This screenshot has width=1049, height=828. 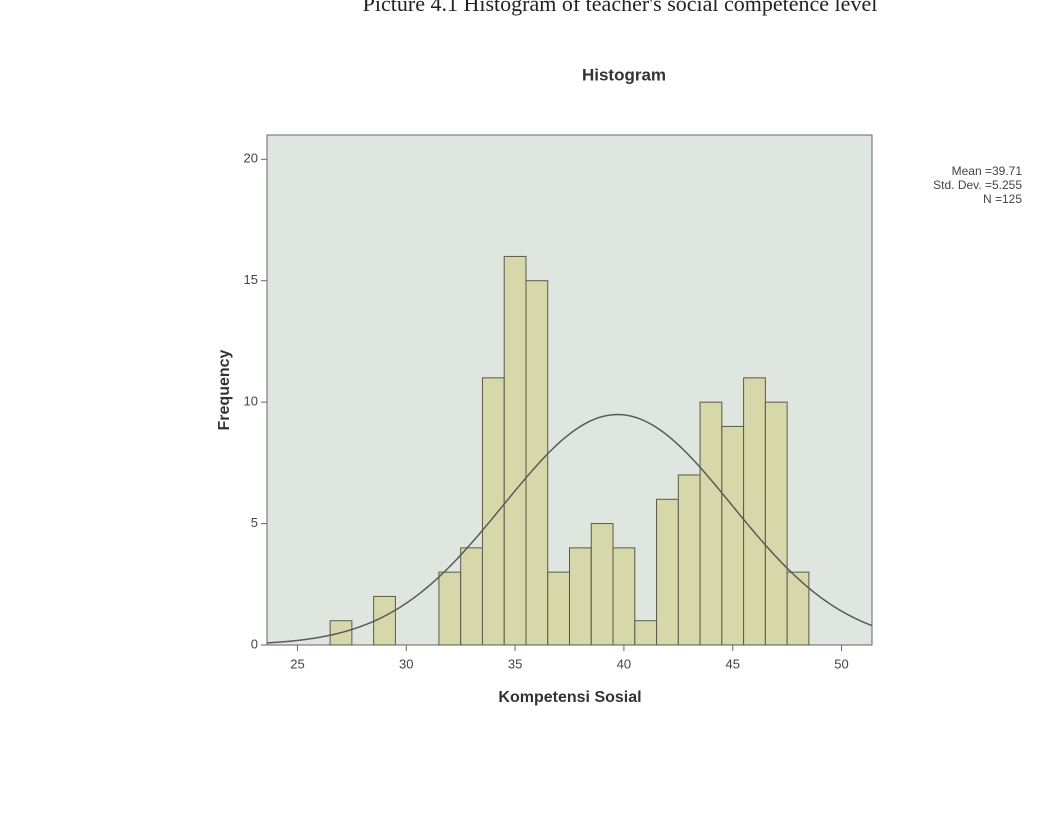 I want to click on stat-text: Std. Dev. =5.255, so click(x=977, y=185).